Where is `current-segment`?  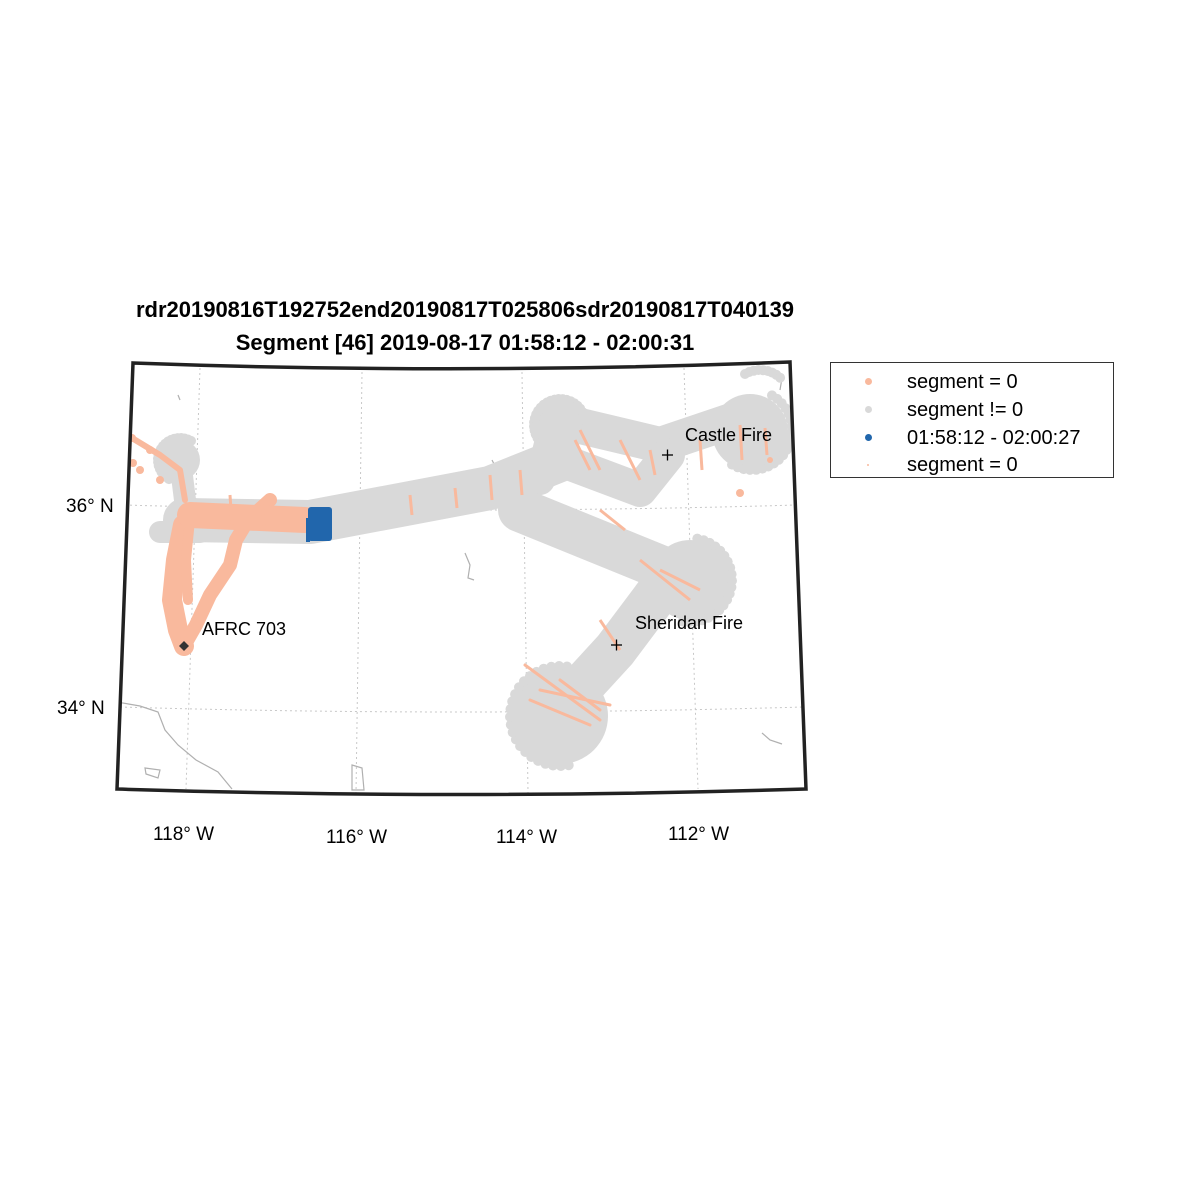 current-segment is located at coordinates (319, 524).